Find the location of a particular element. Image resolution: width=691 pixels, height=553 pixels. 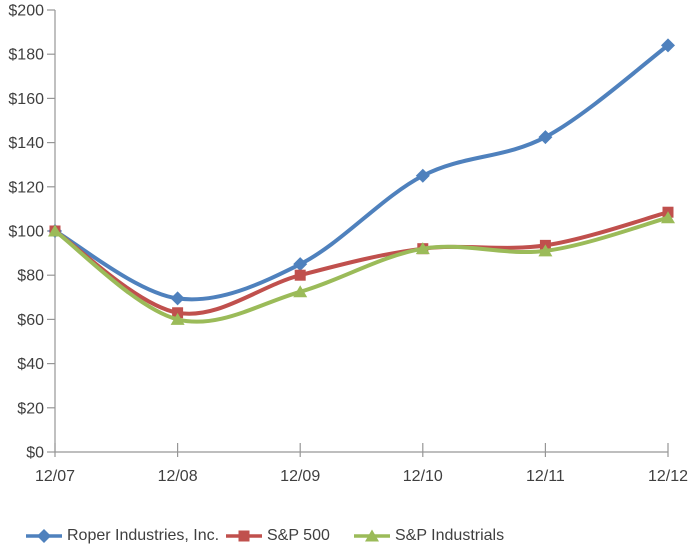

legend-item-roper: Roper Industries, Inc. is located at coordinates (122, 536).